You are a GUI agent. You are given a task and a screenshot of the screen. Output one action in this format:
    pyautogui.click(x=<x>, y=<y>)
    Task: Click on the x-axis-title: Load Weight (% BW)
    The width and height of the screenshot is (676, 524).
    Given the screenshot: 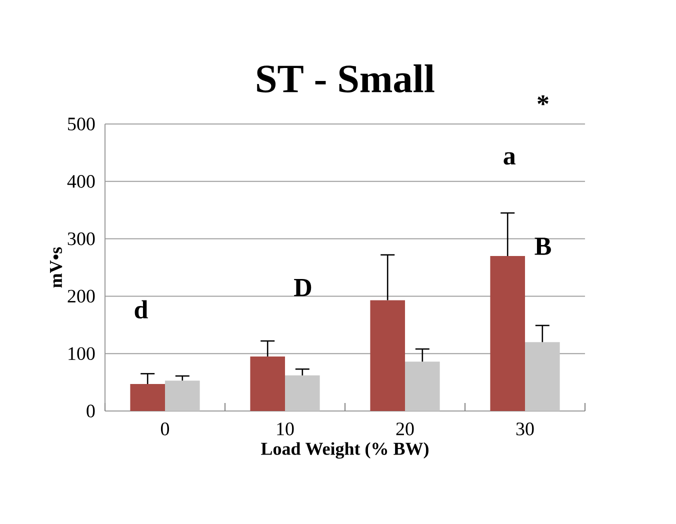 What is the action you would take?
    pyautogui.click(x=344, y=450)
    